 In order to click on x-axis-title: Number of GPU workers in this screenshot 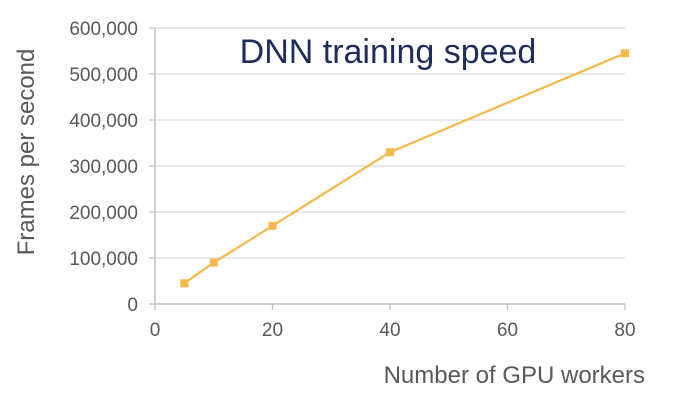, I will do `click(514, 375)`.